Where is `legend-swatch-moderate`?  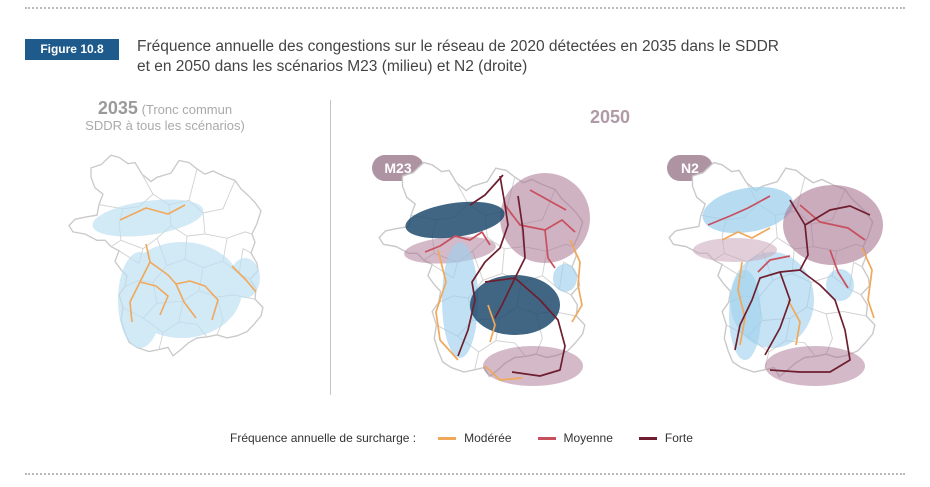 legend-swatch-moderate is located at coordinates (447, 438).